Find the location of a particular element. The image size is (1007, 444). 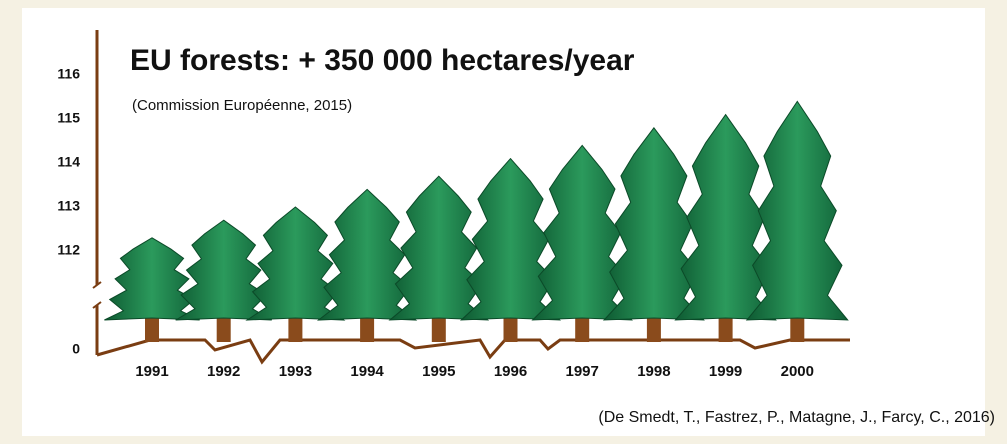

y-tick-label: 114 is located at coordinates (68, 162).